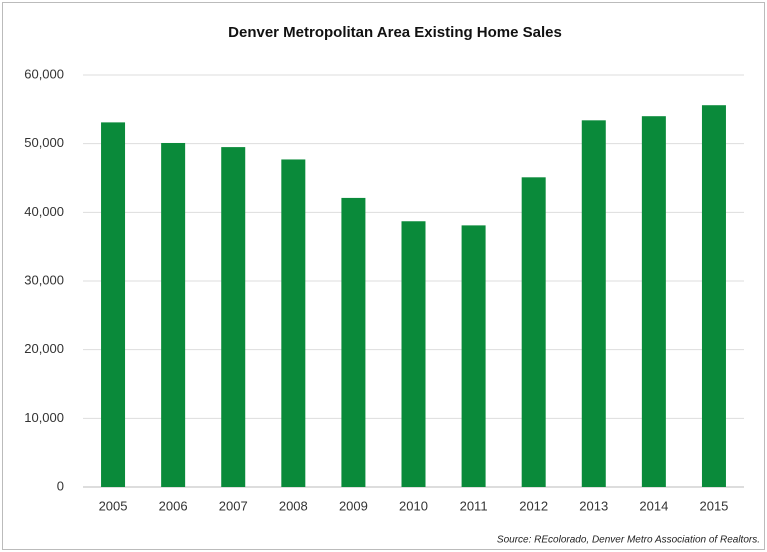  Describe the element at coordinates (60, 485) in the screenshot. I see `y-tick-label: 0` at that location.